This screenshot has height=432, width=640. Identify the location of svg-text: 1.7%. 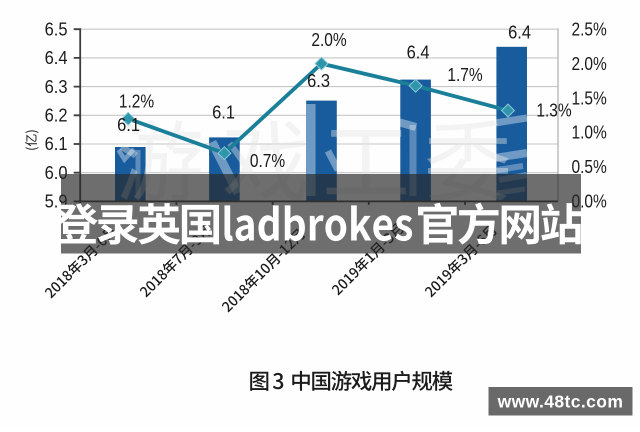
(464, 75).